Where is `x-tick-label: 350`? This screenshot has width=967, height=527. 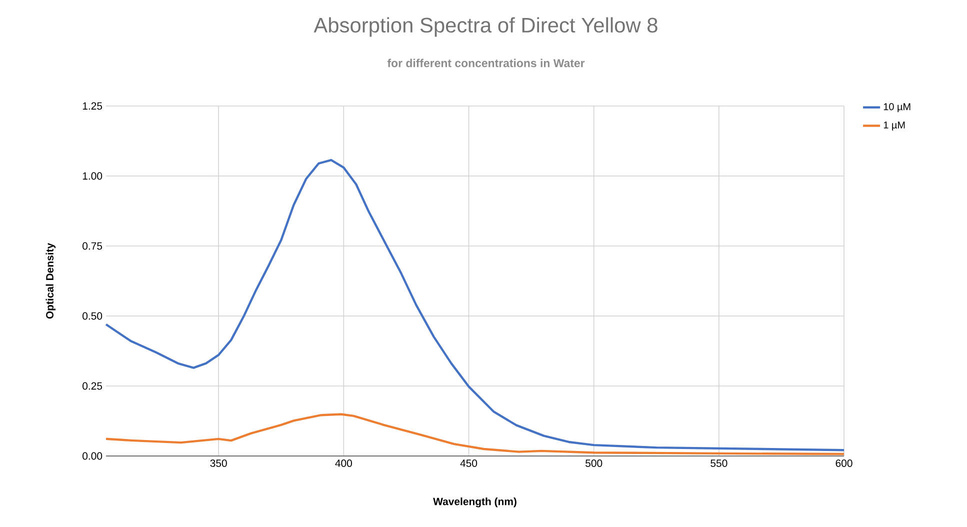
x-tick-label: 350 is located at coordinates (218, 463).